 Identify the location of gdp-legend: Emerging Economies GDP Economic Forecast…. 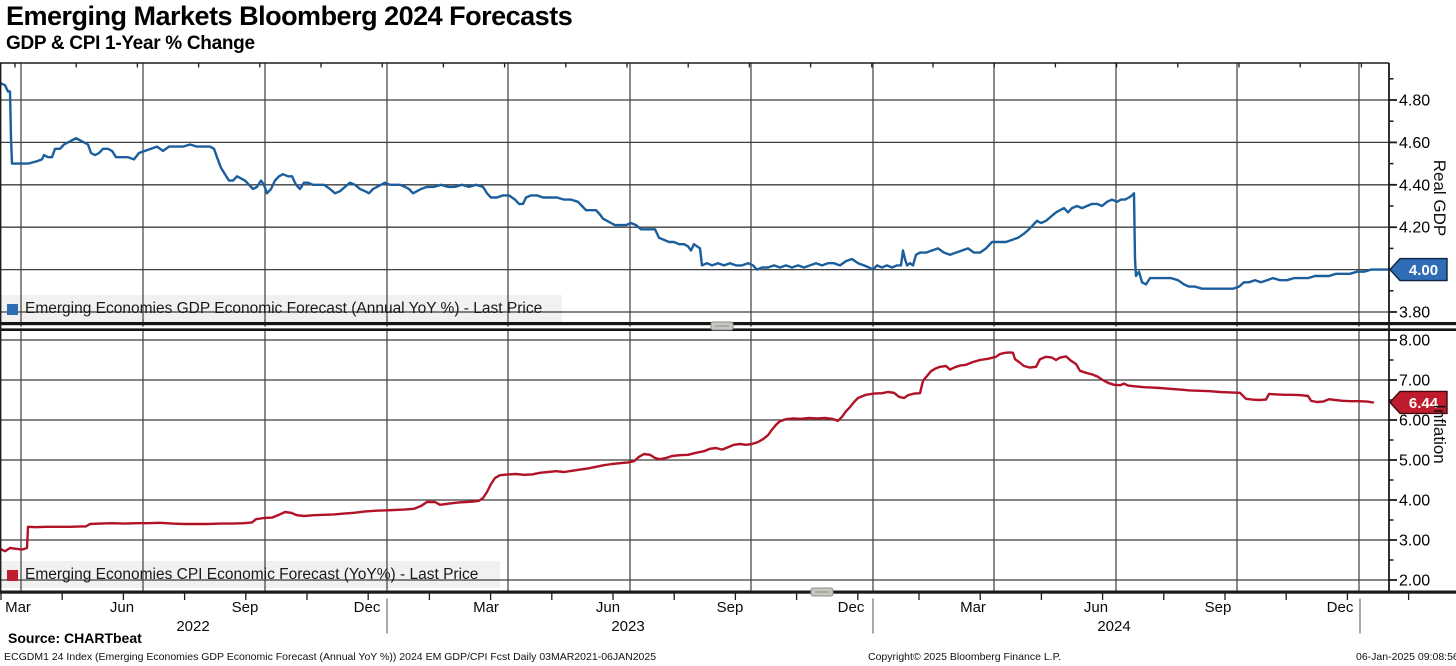
(274, 309).